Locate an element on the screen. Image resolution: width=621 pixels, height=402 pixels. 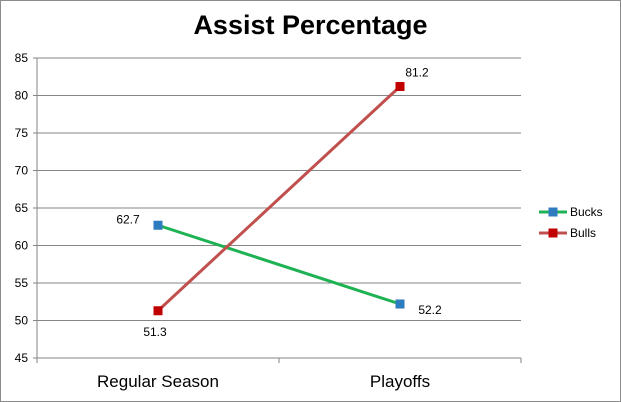
y-tick-label: 85 is located at coordinates (22, 58).